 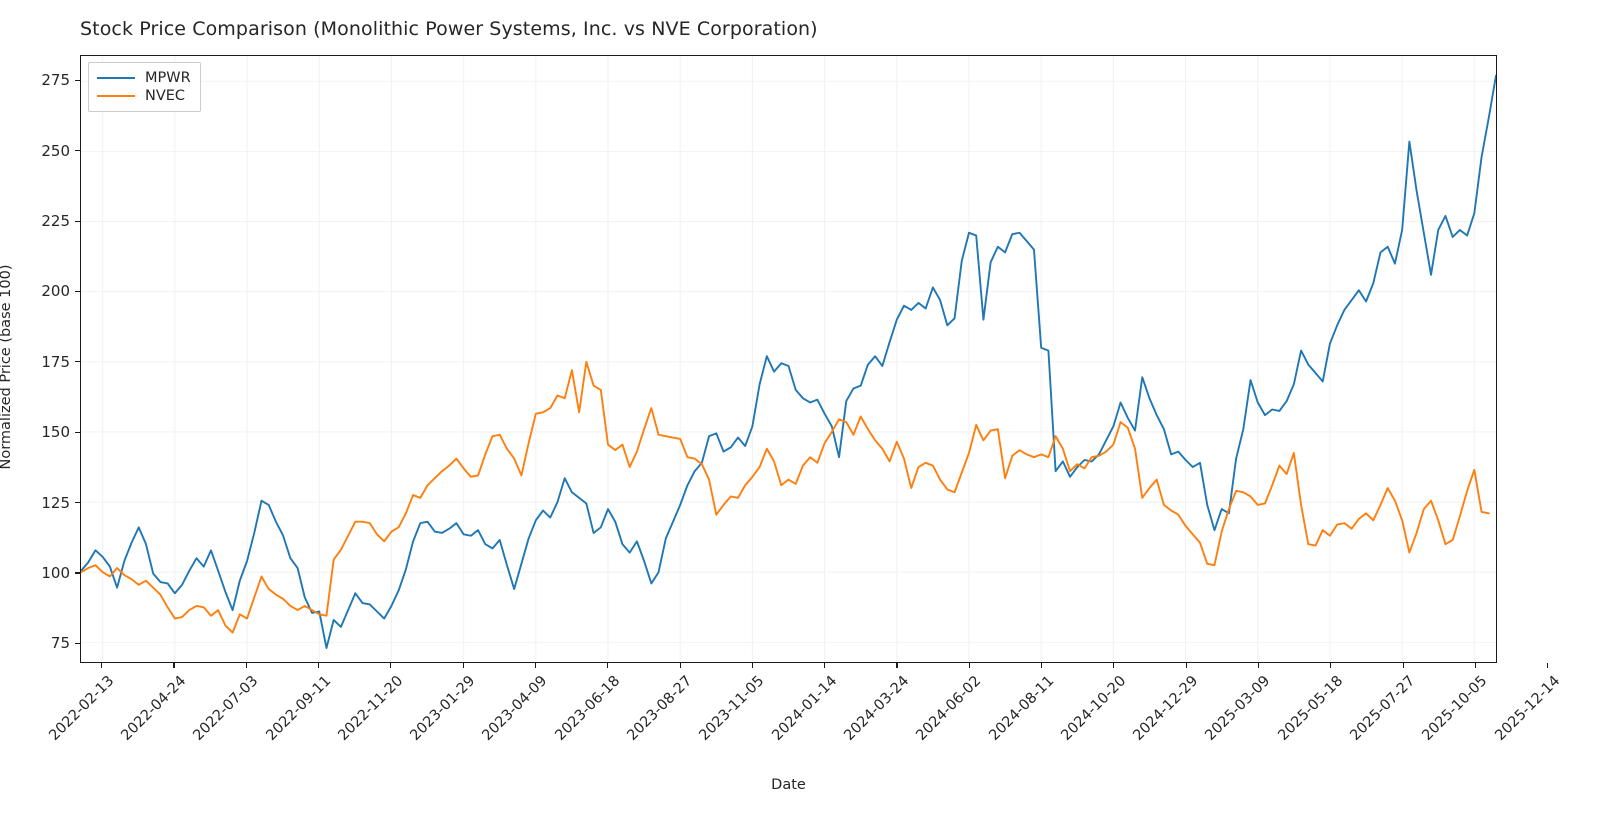 I want to click on x-tick-label: 2024-01-14, so click(x=804, y=708).